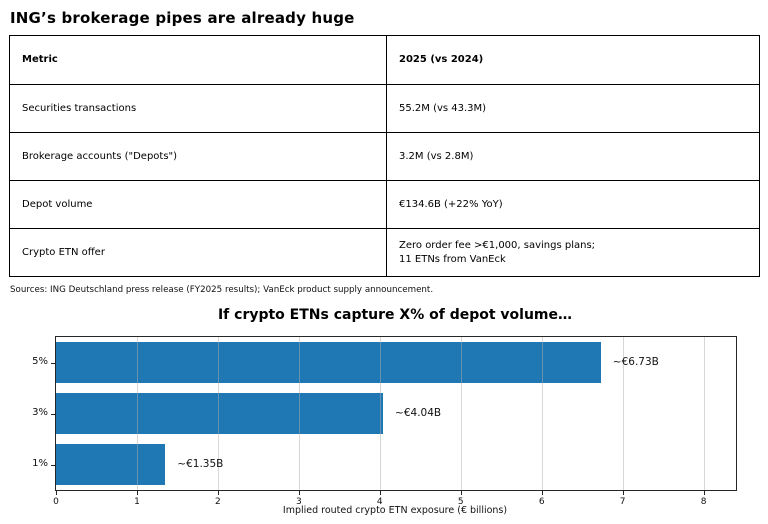 Image resolution: width=768 pixels, height=524 pixels. What do you see at coordinates (137, 502) in the screenshot?
I see `x-tick-label: 1` at bounding box center [137, 502].